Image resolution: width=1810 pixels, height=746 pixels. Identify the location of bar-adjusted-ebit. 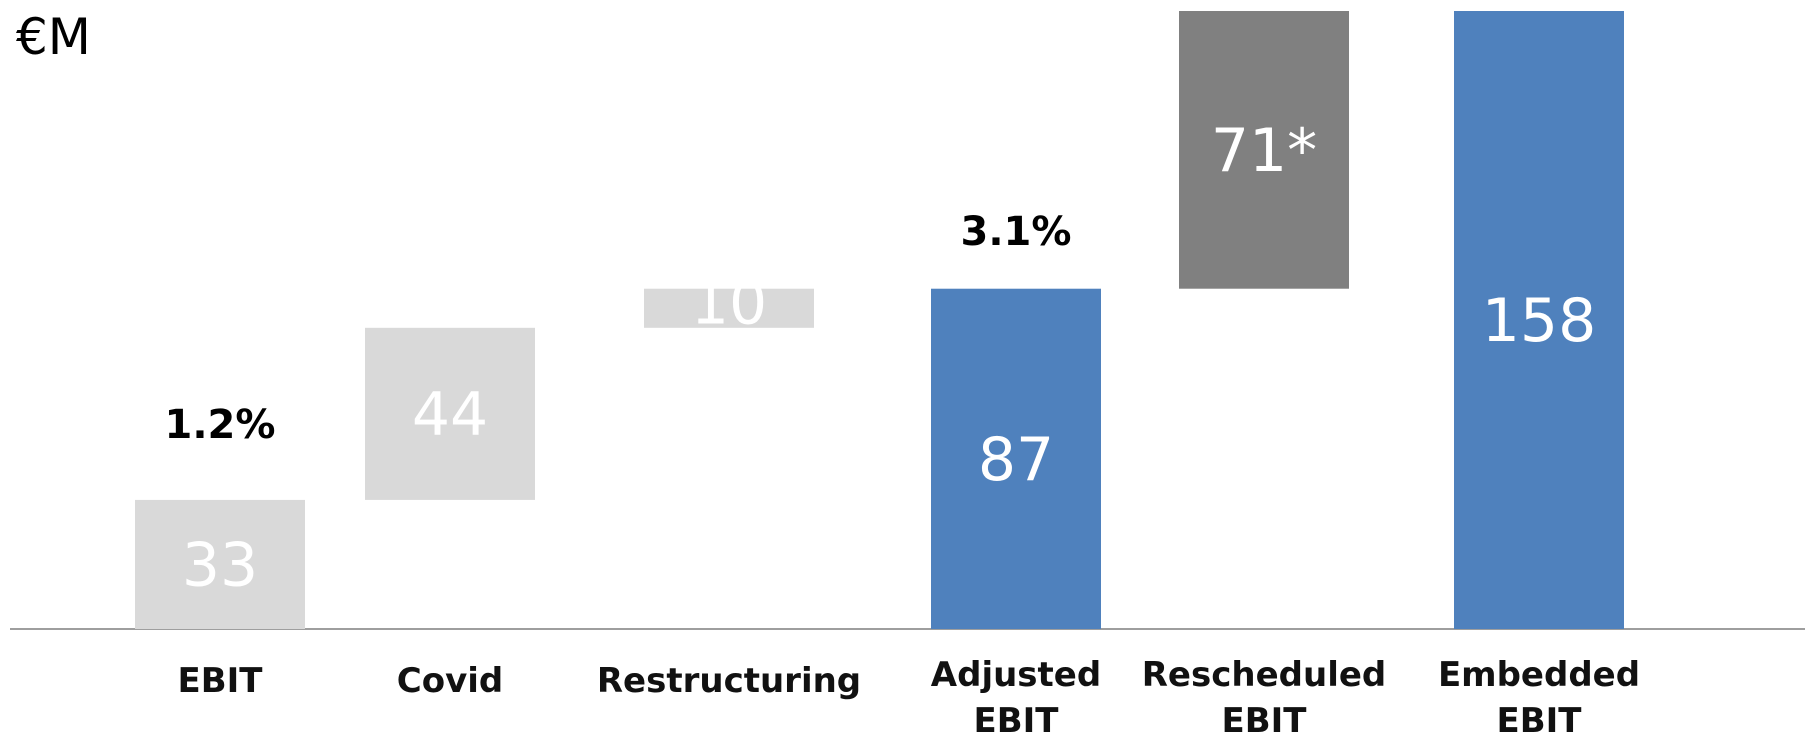
(1016, 458).